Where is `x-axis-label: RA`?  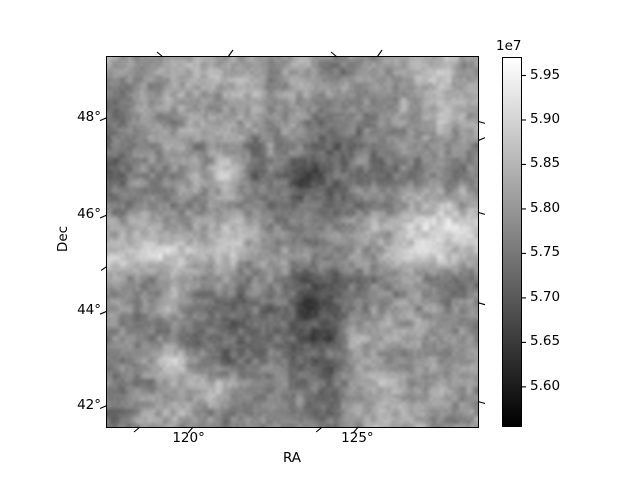
x-axis-label: RA is located at coordinates (292, 458).